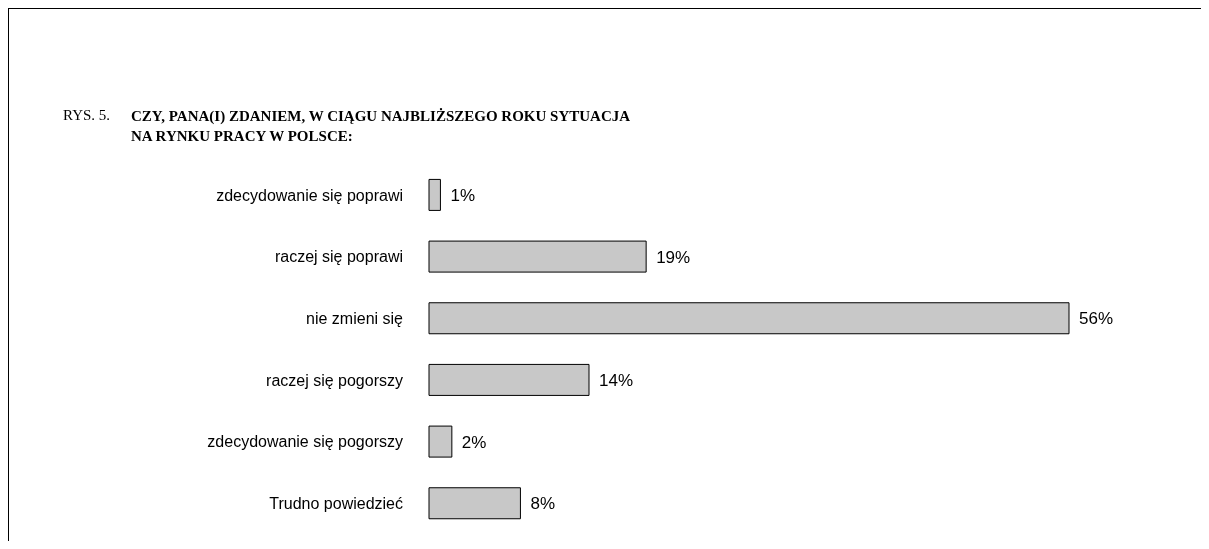  Describe the element at coordinates (87, 115) in the screenshot. I see `text: RYS. 5.` at that location.